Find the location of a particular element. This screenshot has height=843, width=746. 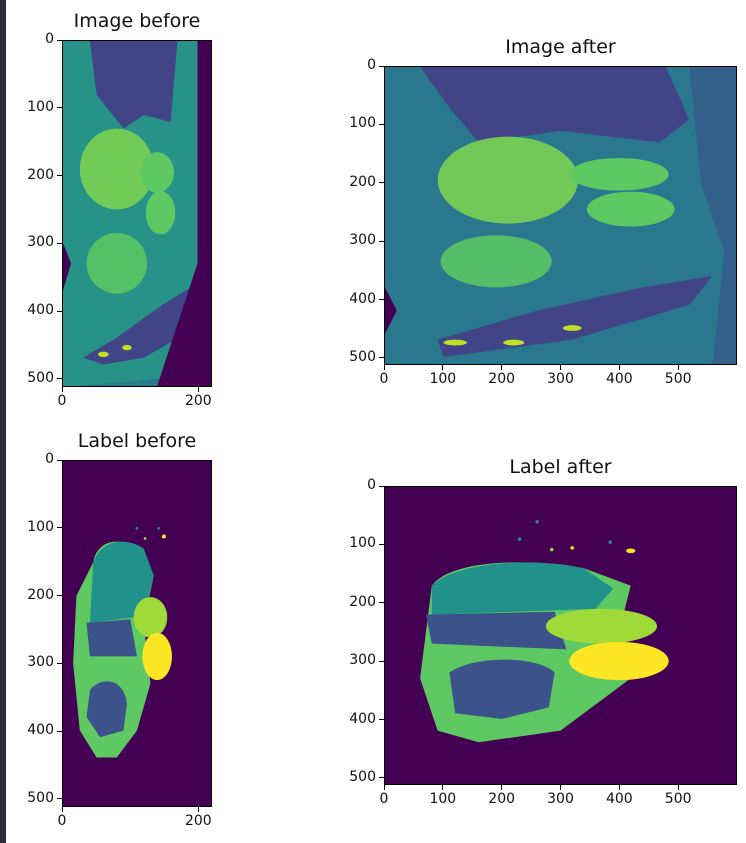

chart-title: Label before is located at coordinates (137, 441).